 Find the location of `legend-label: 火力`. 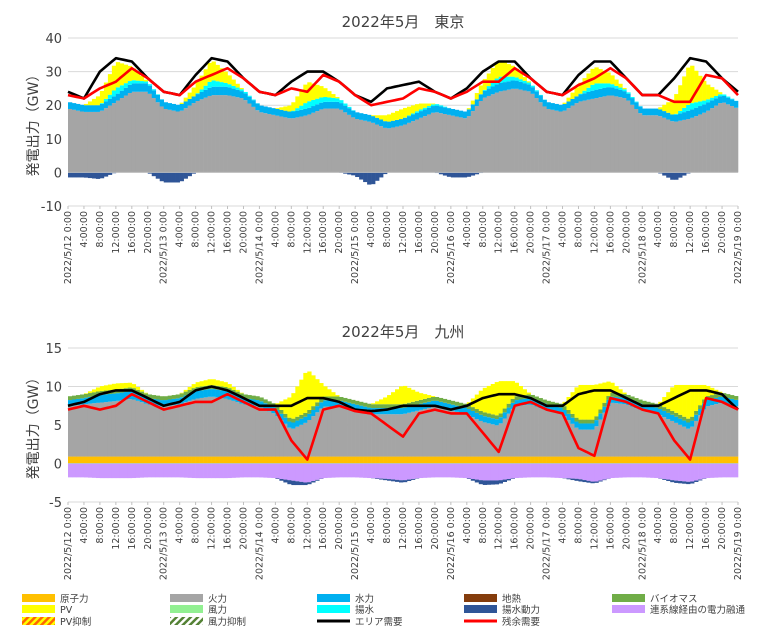

legend-label: 火力 is located at coordinates (217, 599).